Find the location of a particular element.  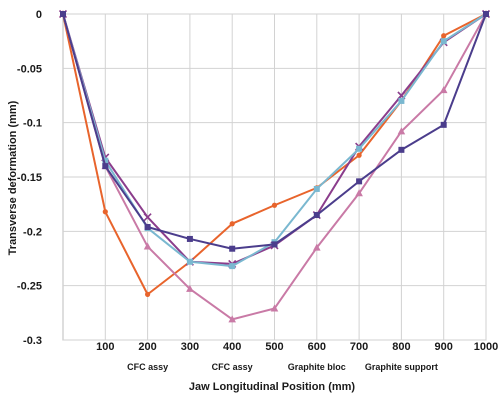

y-tick-label: -0.15 is located at coordinates (29, 178).